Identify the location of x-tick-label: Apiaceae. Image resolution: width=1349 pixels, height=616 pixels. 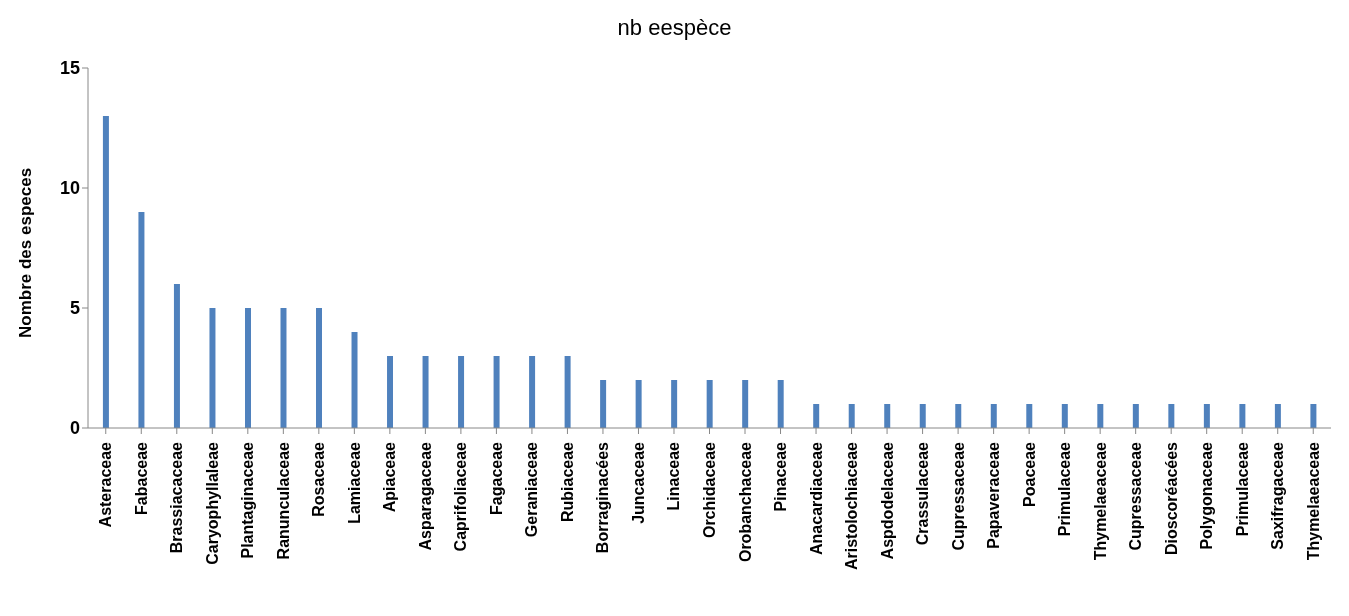
(390, 477).